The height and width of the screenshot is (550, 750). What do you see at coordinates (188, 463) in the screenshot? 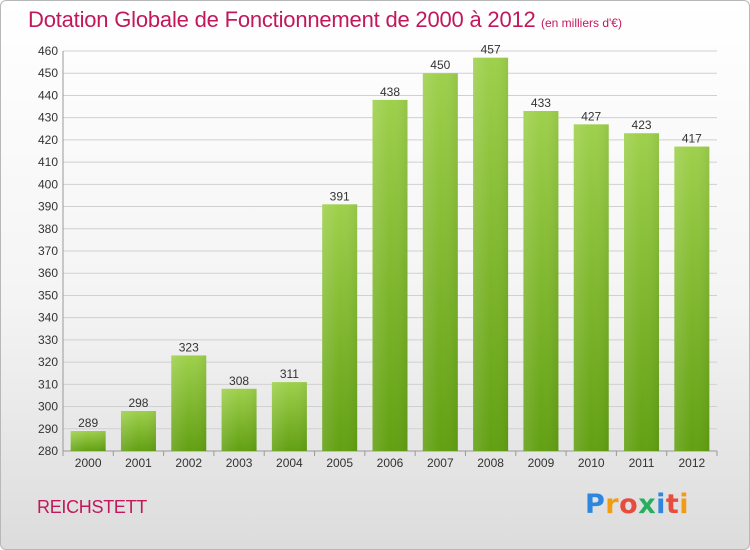
I see `x-tick-label: 2002` at bounding box center [188, 463].